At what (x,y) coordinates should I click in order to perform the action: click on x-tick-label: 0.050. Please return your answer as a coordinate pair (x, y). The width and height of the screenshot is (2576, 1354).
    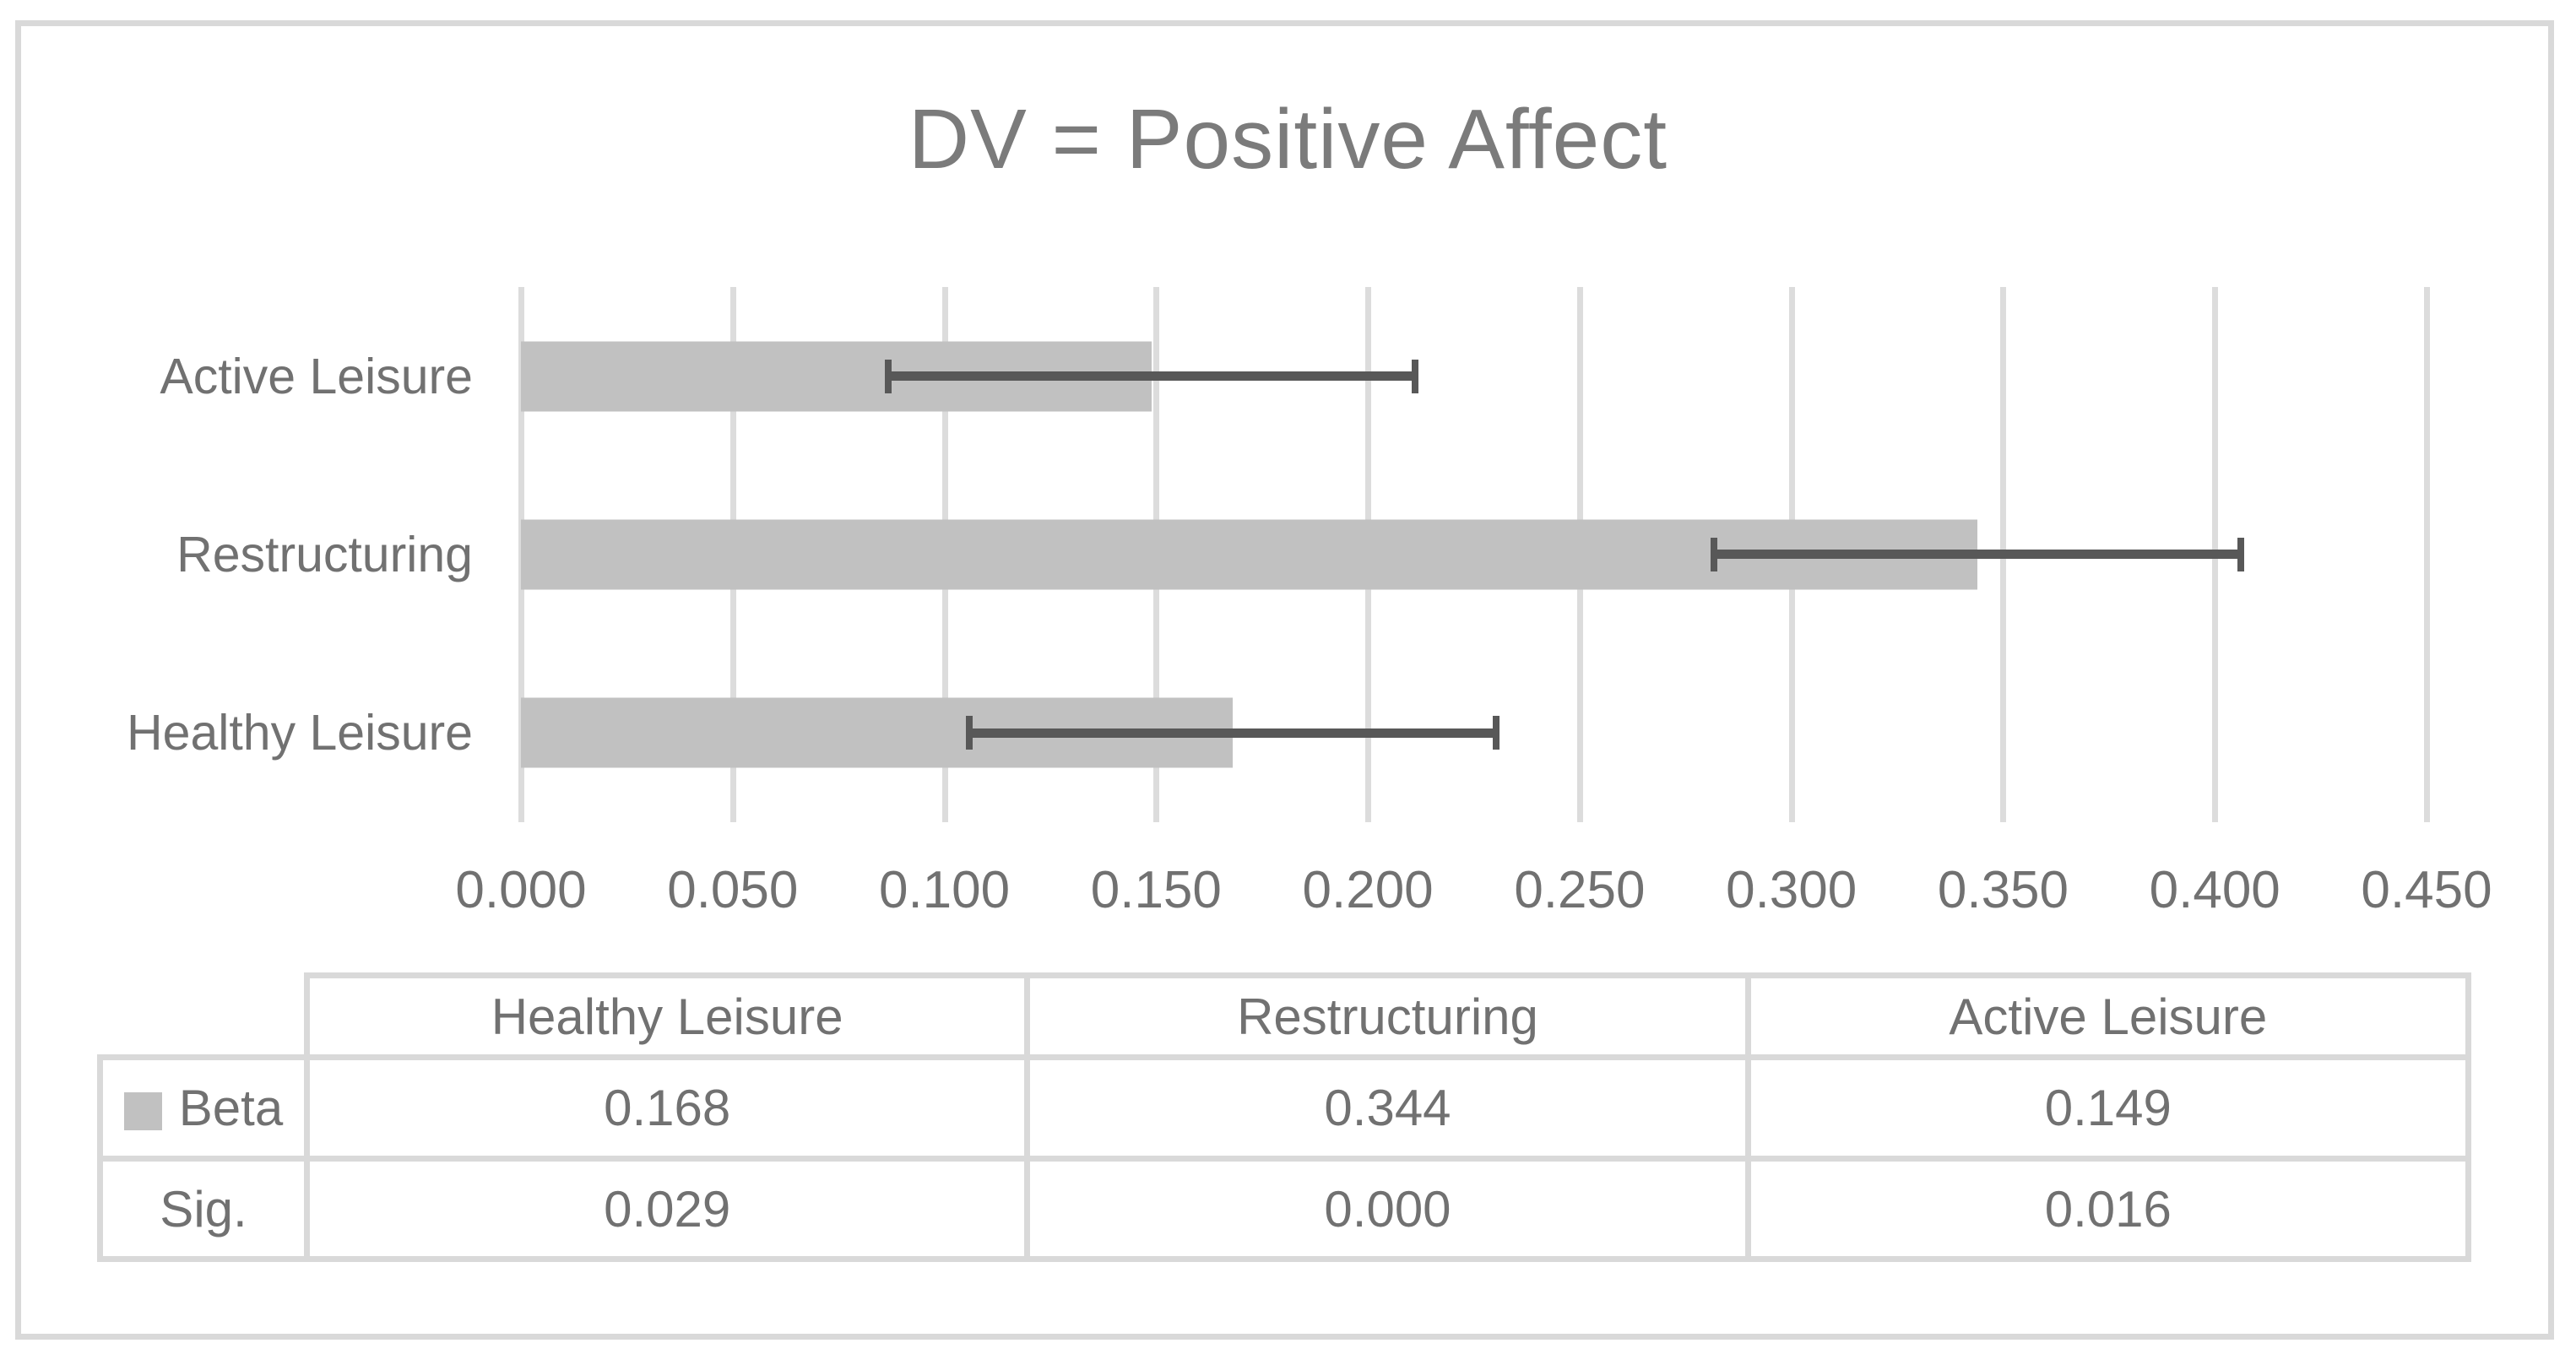
    Looking at the image, I should click on (733, 890).